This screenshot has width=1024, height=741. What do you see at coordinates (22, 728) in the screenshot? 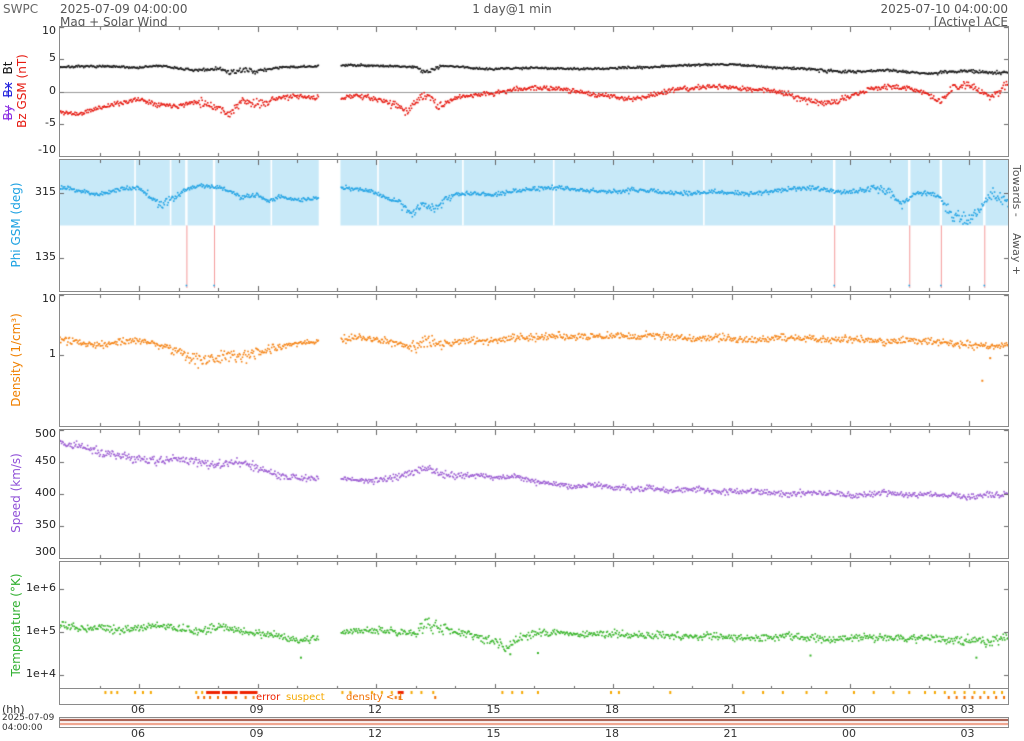
I see `bottom-start-time: 04:00:00` at bounding box center [22, 728].